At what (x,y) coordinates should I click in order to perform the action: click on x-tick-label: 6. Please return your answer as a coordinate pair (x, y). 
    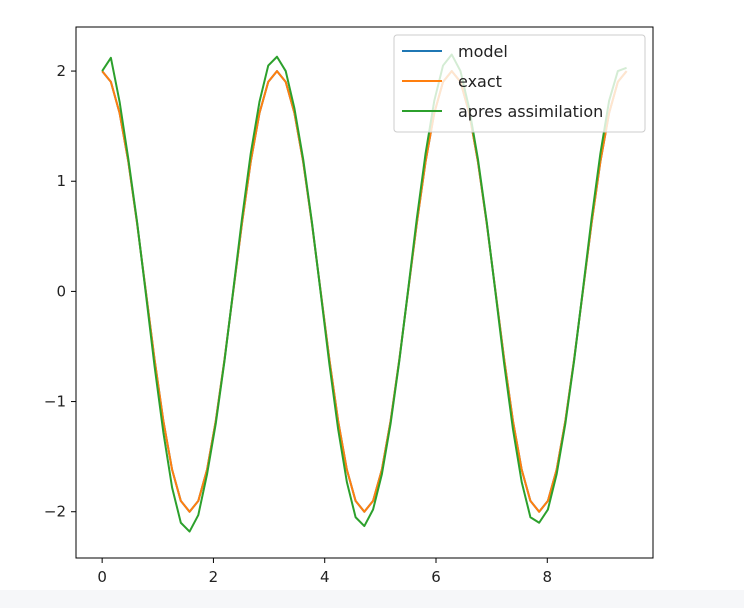
    Looking at the image, I should click on (436, 577).